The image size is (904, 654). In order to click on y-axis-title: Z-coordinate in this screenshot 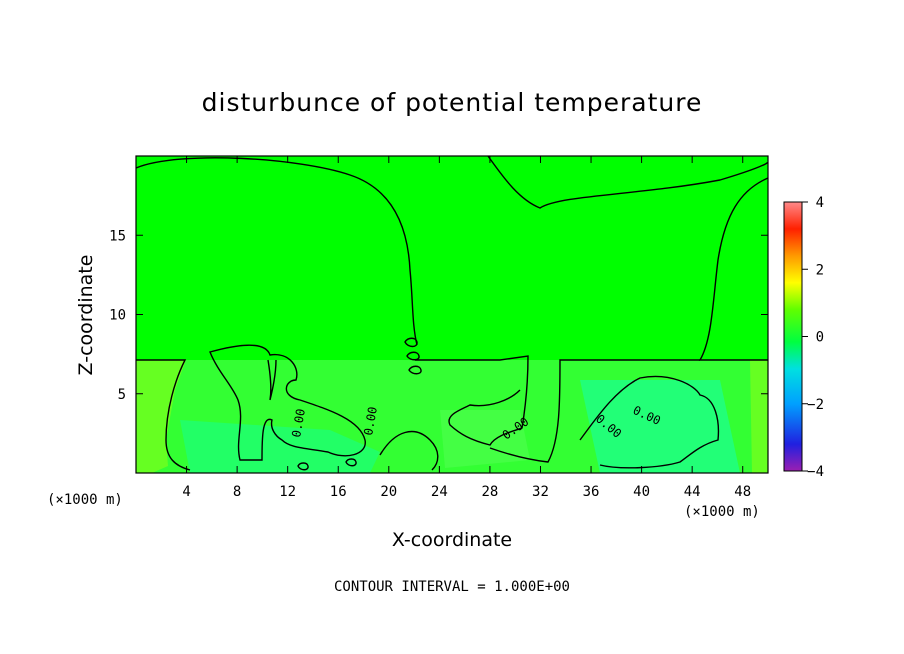, I will do `click(86, 315)`.